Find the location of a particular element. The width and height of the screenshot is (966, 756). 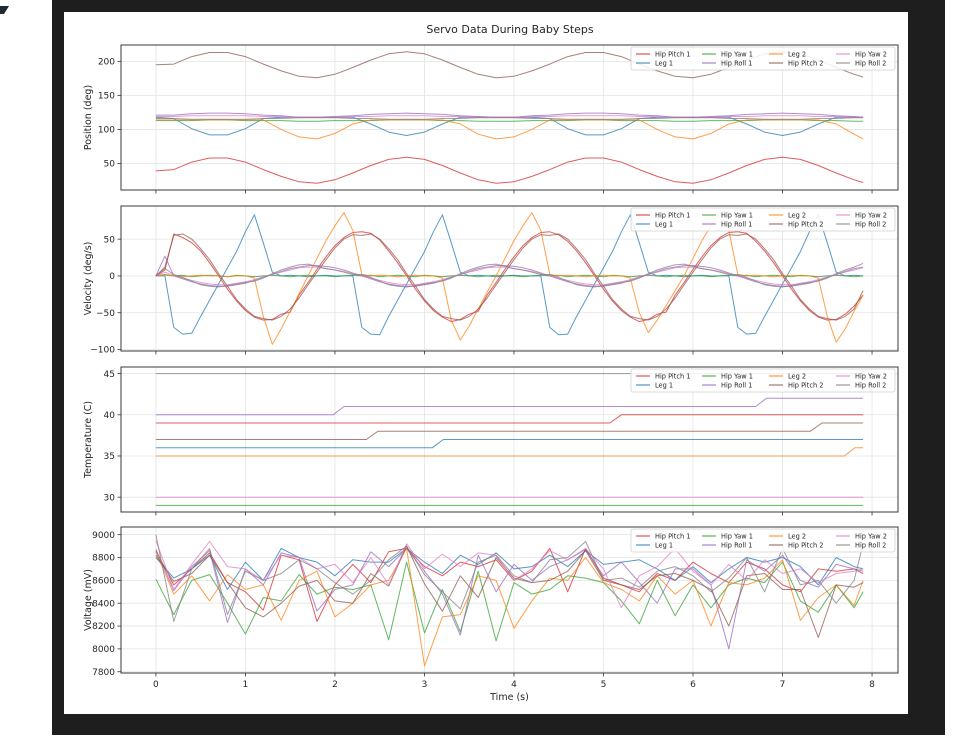

x-tick-label: 6 is located at coordinates (693, 685).